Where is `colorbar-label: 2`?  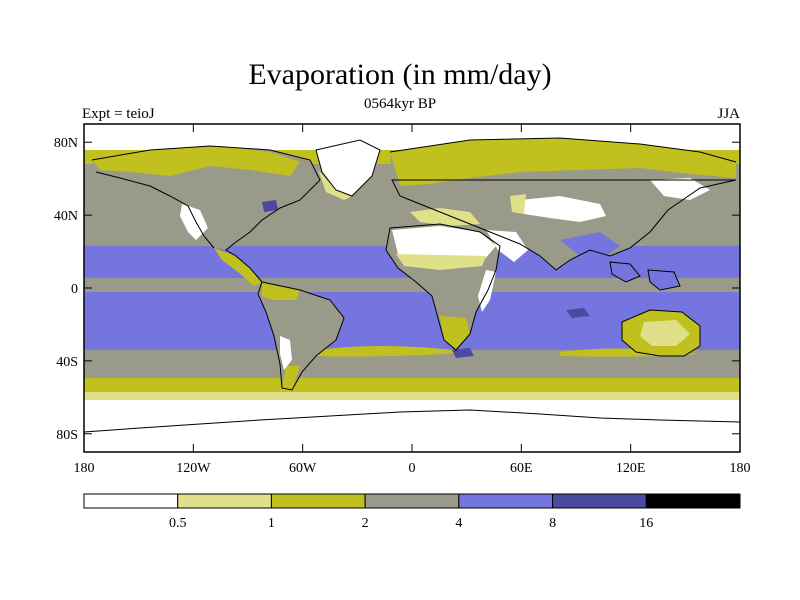
colorbar-label: 2 is located at coordinates (365, 523).